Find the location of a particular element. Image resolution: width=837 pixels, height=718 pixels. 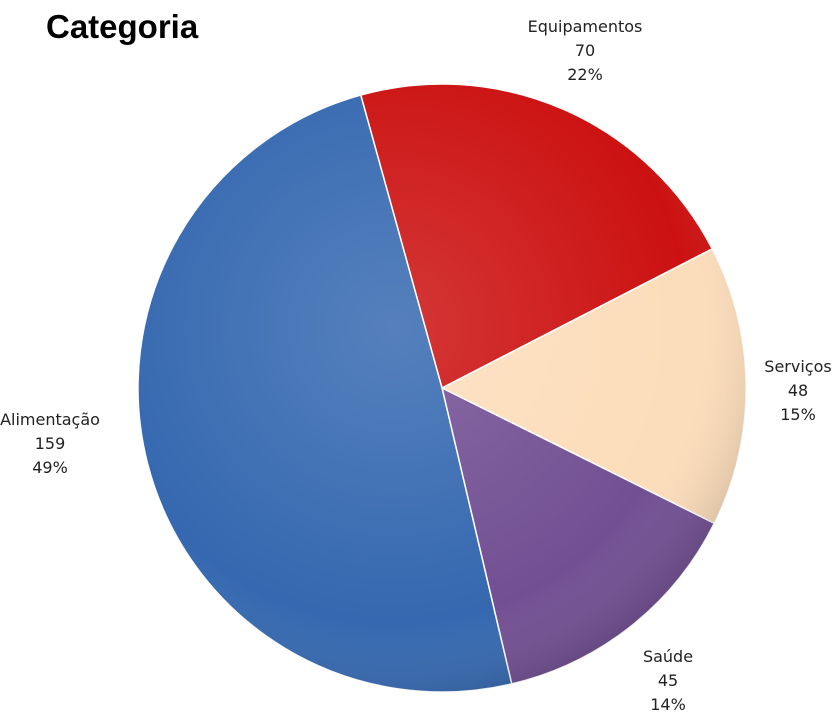

chart-title: Categoria is located at coordinates (122, 26).